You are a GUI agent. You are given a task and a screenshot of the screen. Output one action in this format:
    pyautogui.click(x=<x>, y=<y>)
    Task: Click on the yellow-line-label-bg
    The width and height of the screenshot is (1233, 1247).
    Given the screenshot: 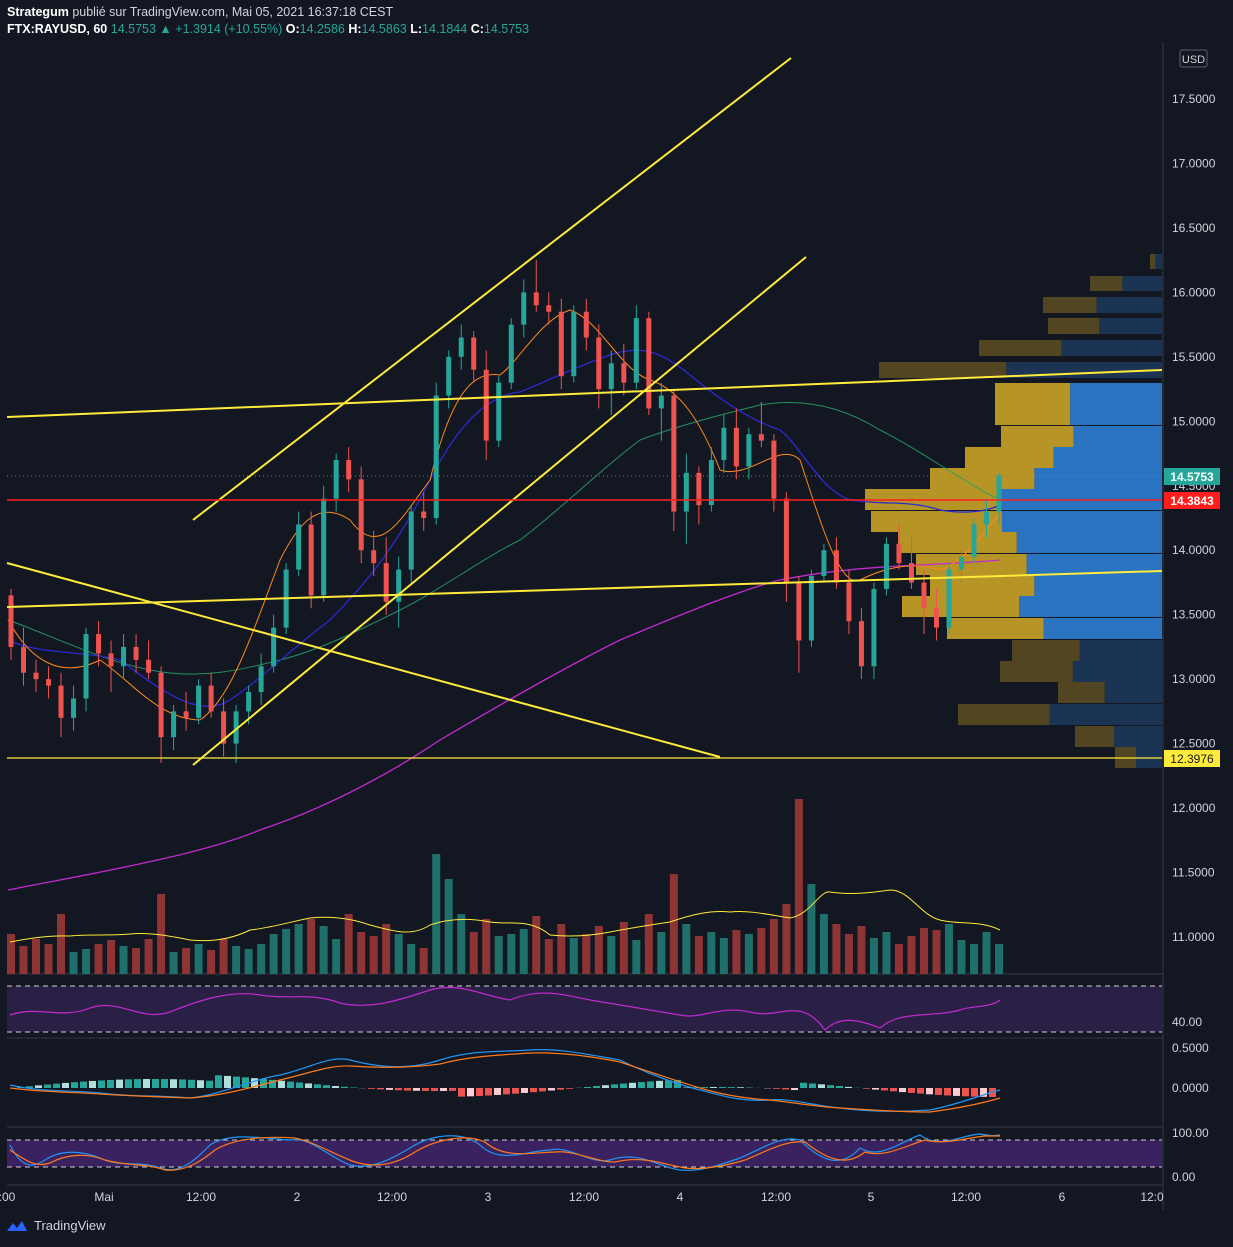 What is the action you would take?
    pyautogui.click(x=1192, y=758)
    